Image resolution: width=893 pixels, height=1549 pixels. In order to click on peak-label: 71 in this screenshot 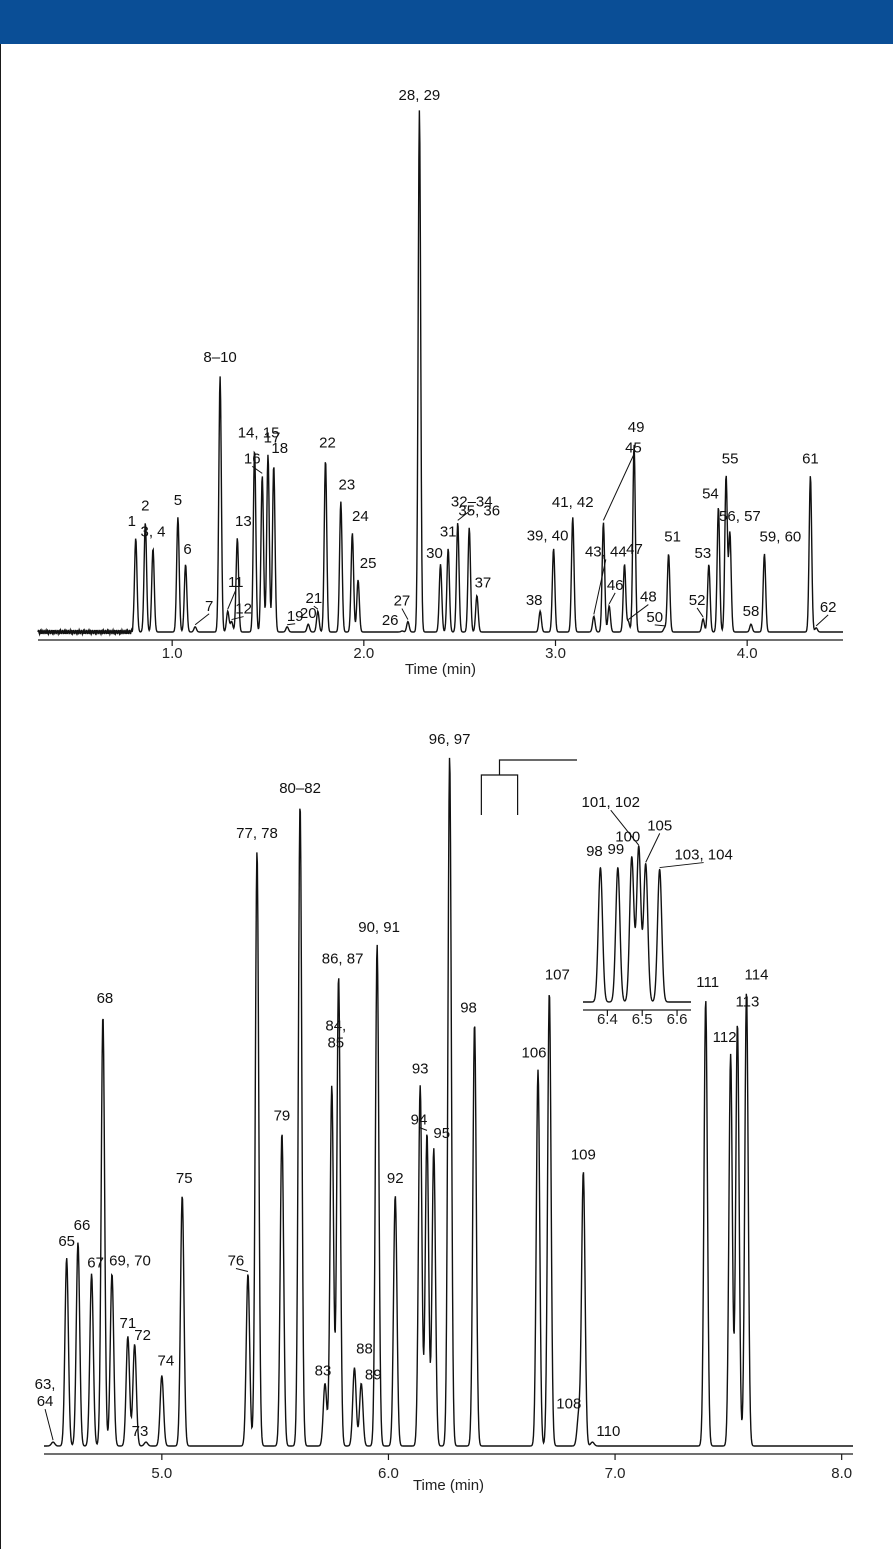, I will do `click(128, 1323)`.